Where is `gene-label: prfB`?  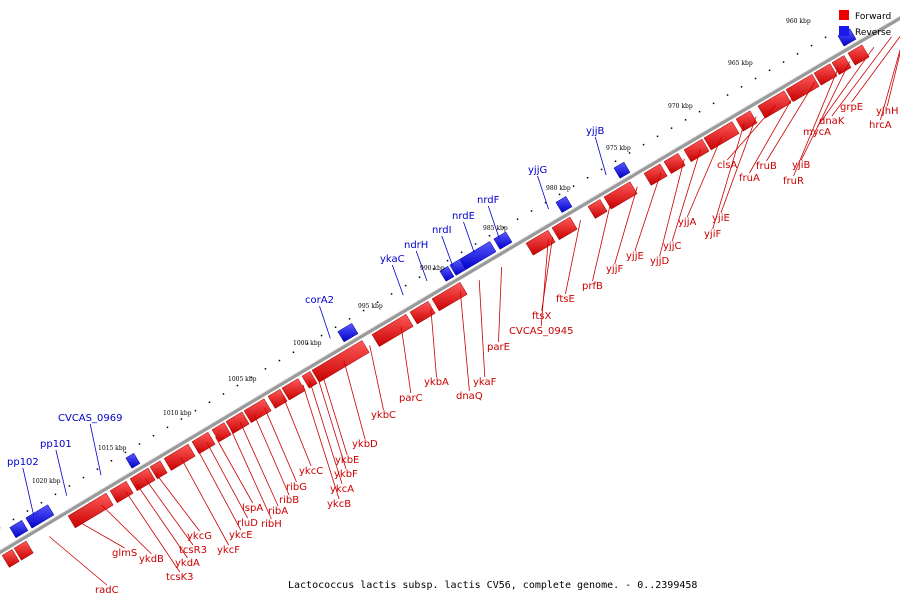 gene-label: prfB is located at coordinates (592, 286).